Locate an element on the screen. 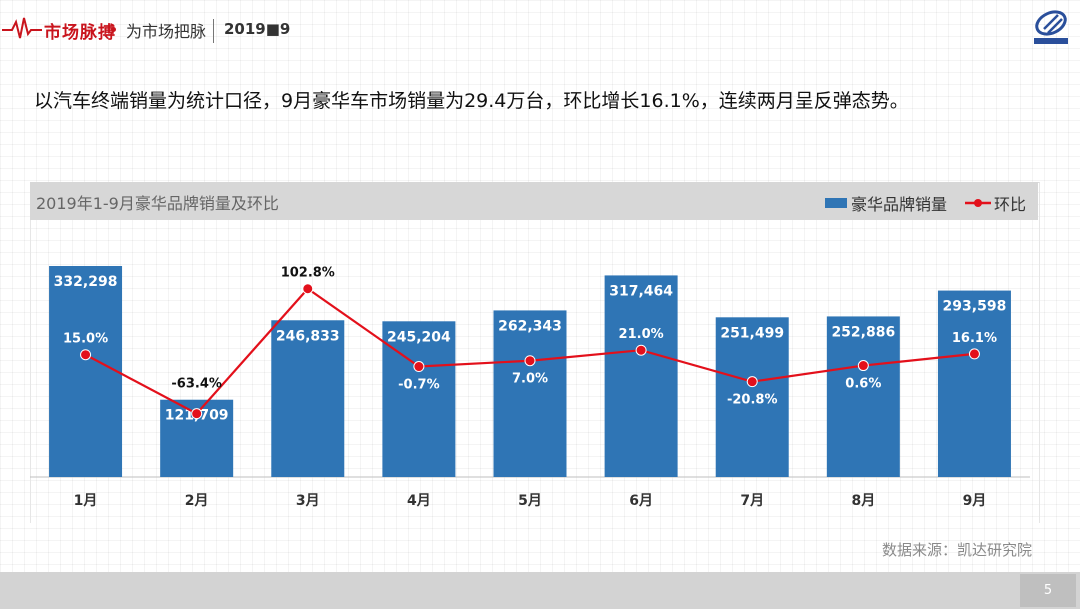 Image resolution: width=1080 pixels, height=609 pixels. mom-value-label: 102.8% is located at coordinates (308, 273).